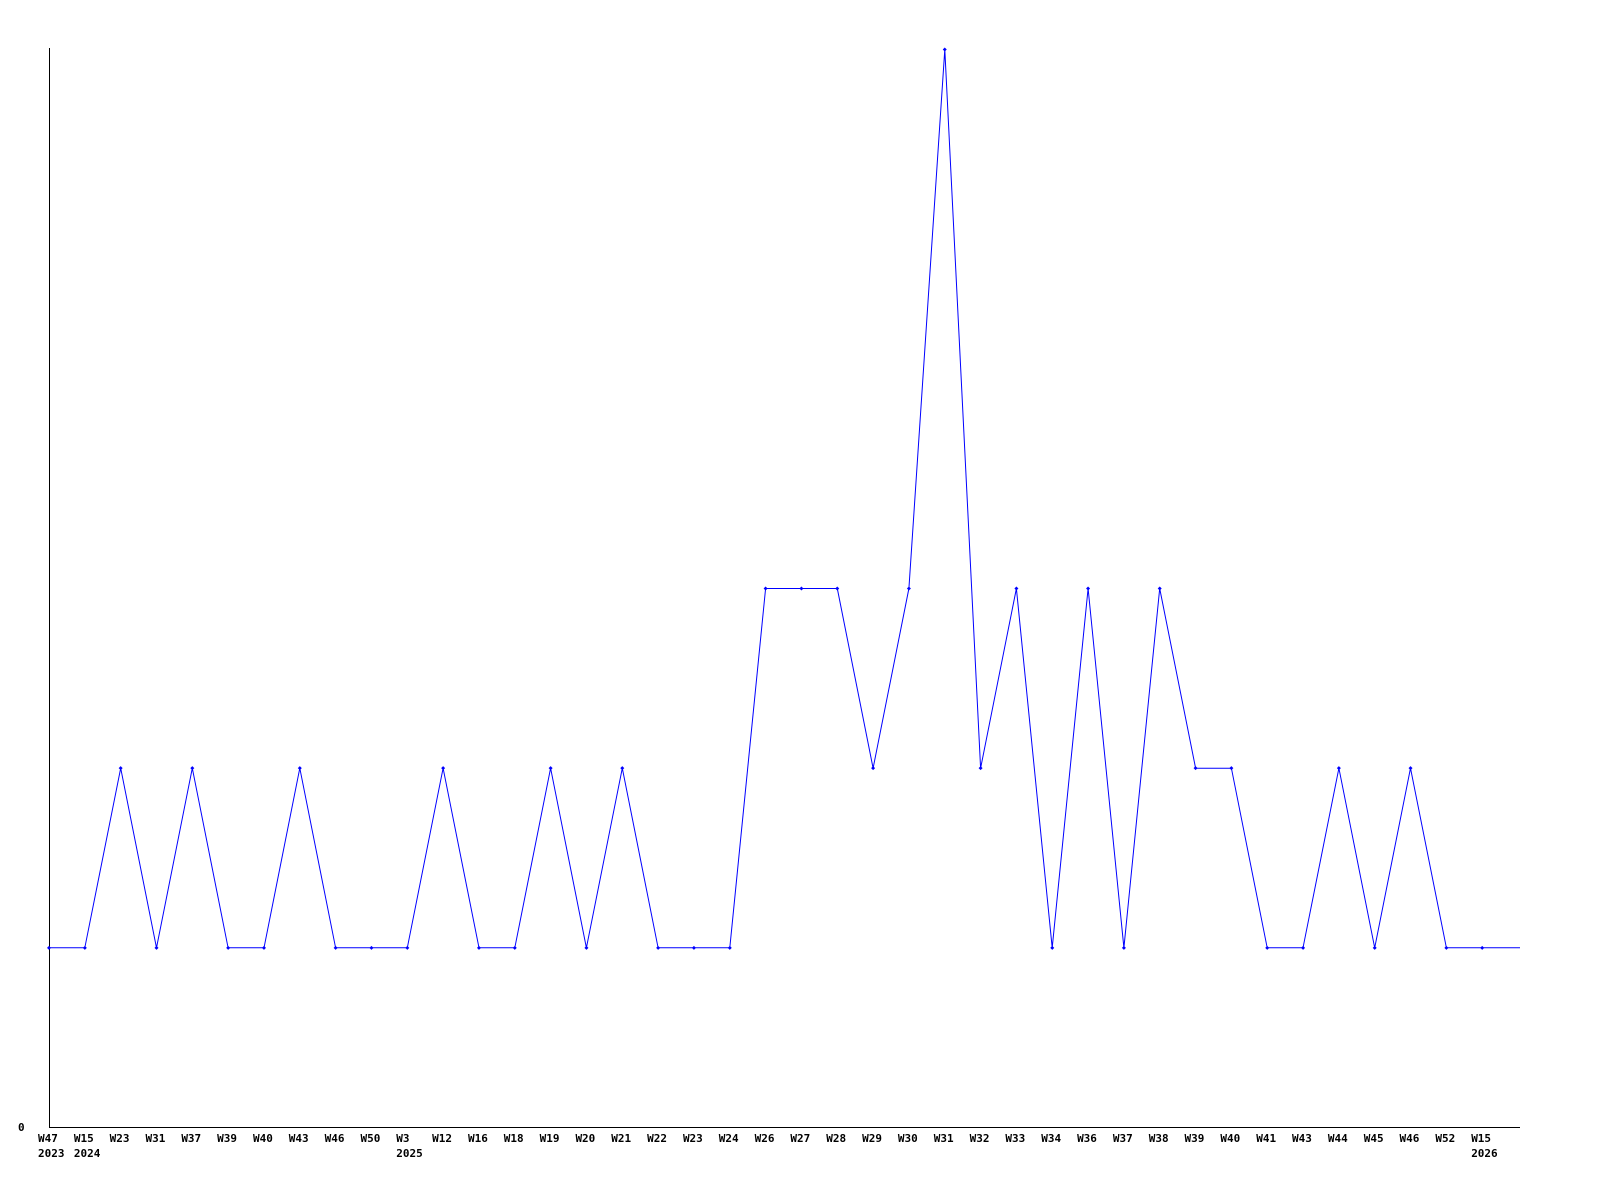  Describe the element at coordinates (1374, 1138) in the screenshot. I see `x-tick-label: W45` at that location.